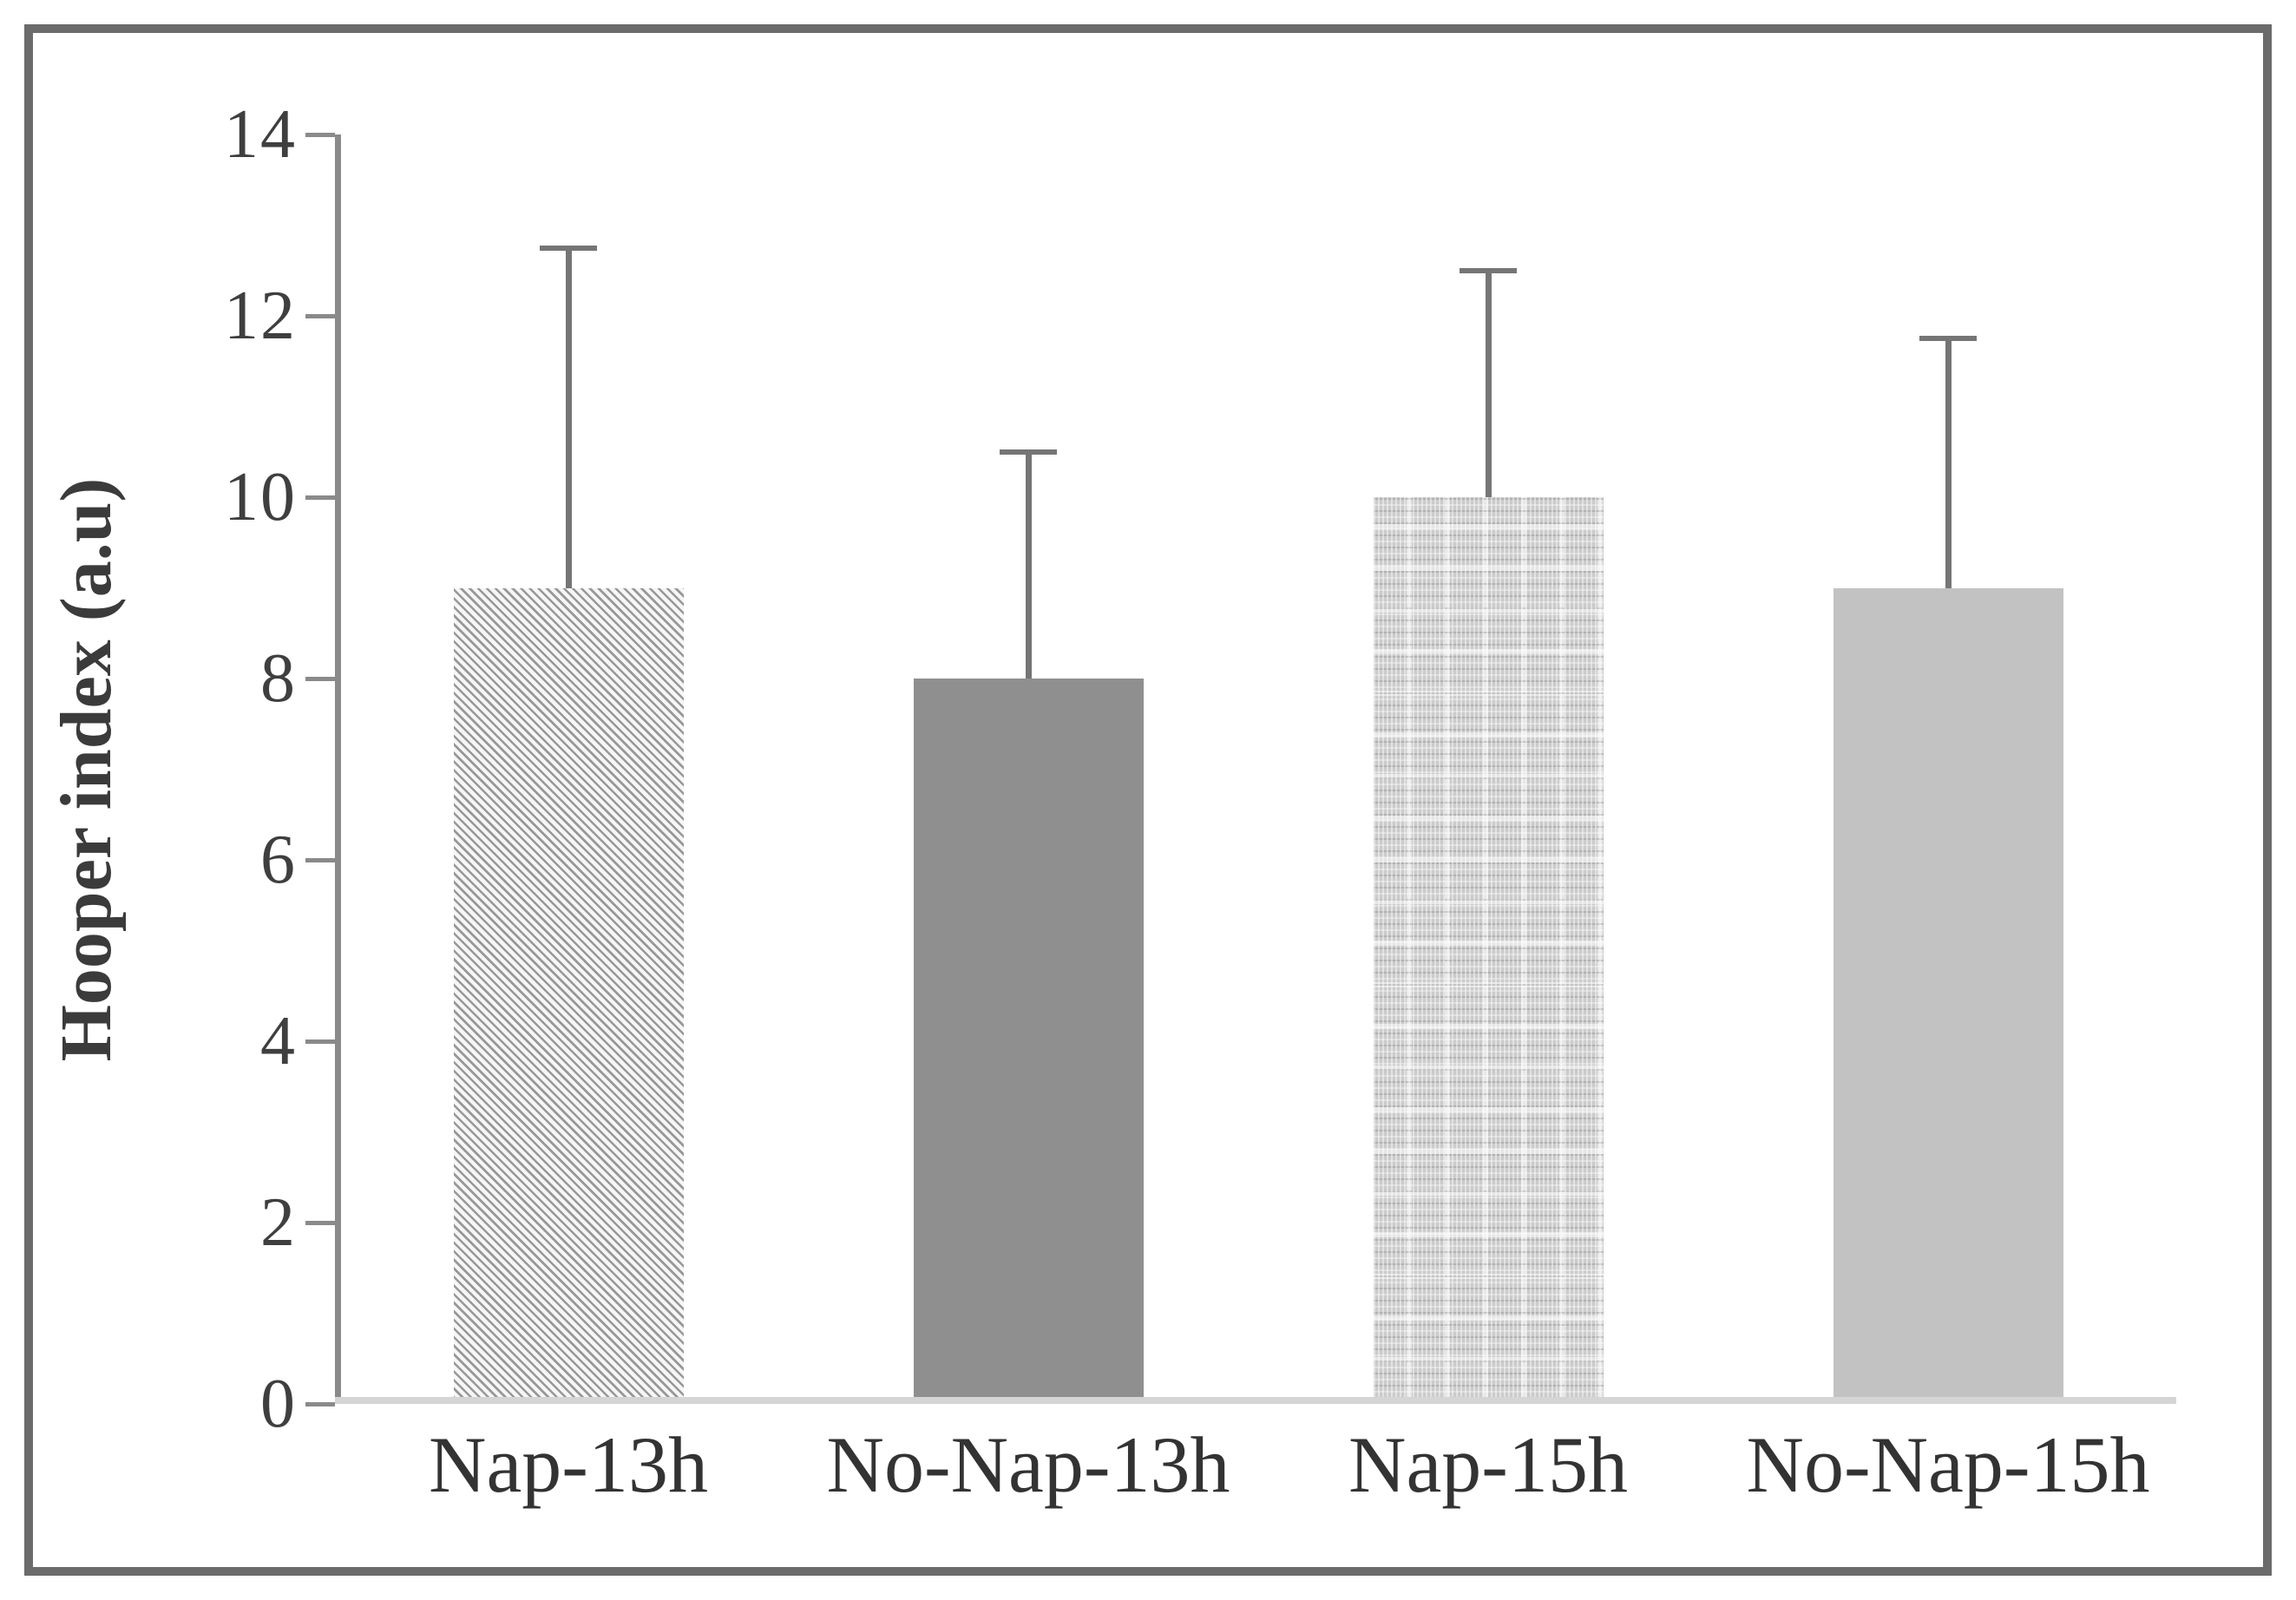 This screenshot has width=2296, height=1600. Describe the element at coordinates (568, 418) in the screenshot. I see `error-bar-stem-nap-13h` at that location.